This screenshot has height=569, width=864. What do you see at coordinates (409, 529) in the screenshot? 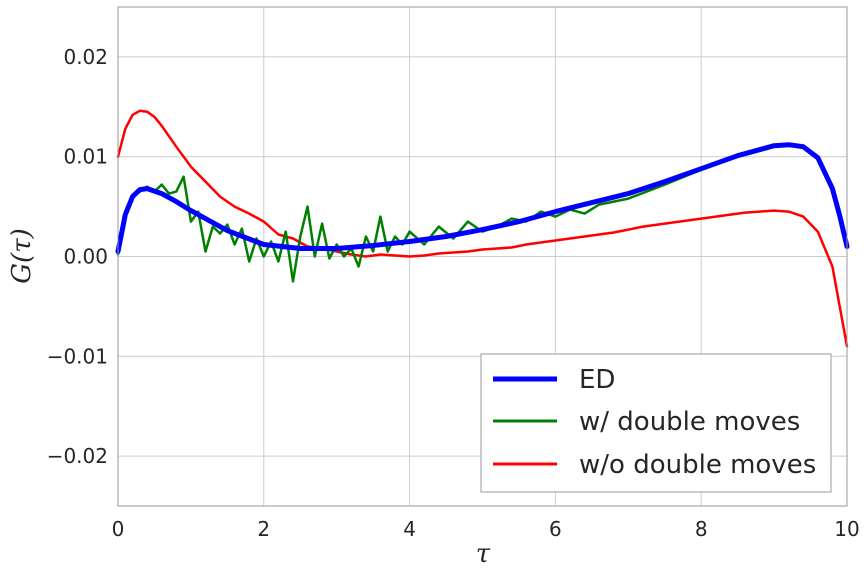
I see `x-tick-label: 4` at bounding box center [409, 529].